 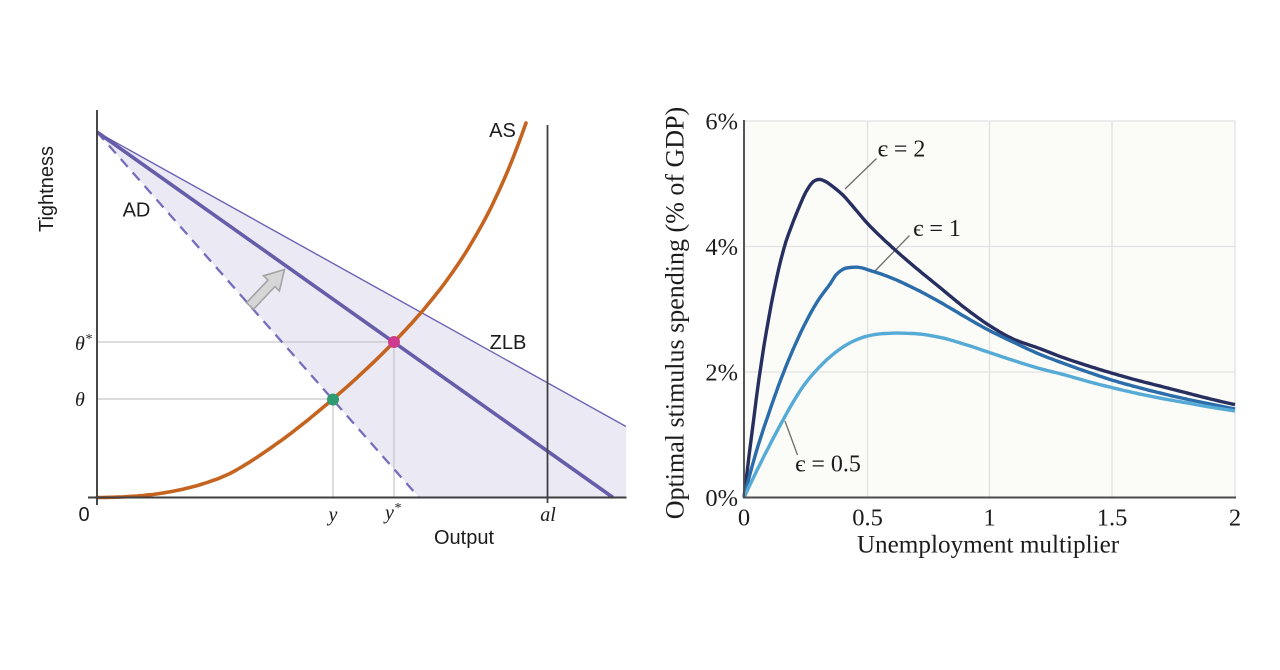 What do you see at coordinates (47, 189) in the screenshot?
I see `svg-text: Tightness` at bounding box center [47, 189].